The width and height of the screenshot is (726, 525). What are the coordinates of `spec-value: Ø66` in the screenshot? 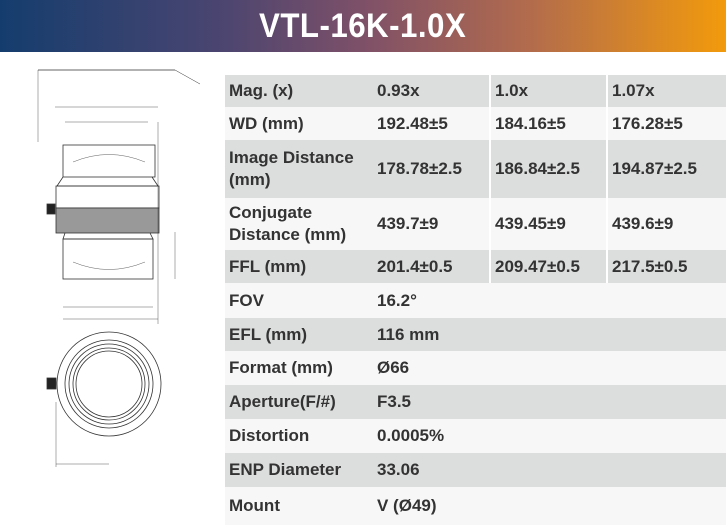 It's located at (393, 367).